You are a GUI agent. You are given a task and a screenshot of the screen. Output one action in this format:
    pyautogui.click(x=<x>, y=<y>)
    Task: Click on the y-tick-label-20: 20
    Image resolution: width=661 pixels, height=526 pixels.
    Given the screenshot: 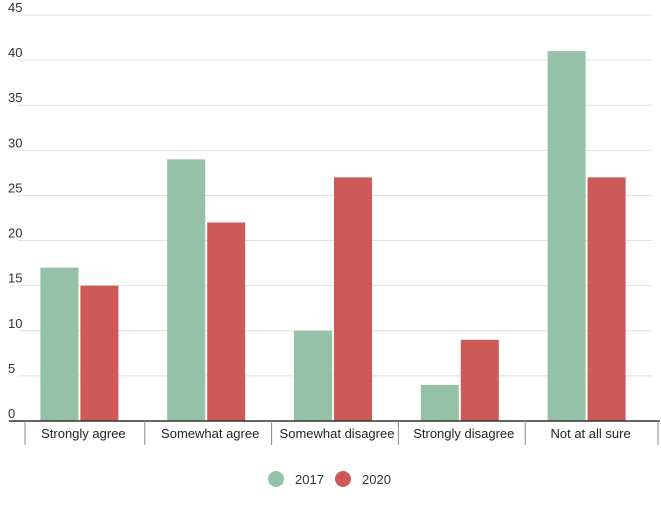 What is the action you would take?
    pyautogui.click(x=15, y=233)
    